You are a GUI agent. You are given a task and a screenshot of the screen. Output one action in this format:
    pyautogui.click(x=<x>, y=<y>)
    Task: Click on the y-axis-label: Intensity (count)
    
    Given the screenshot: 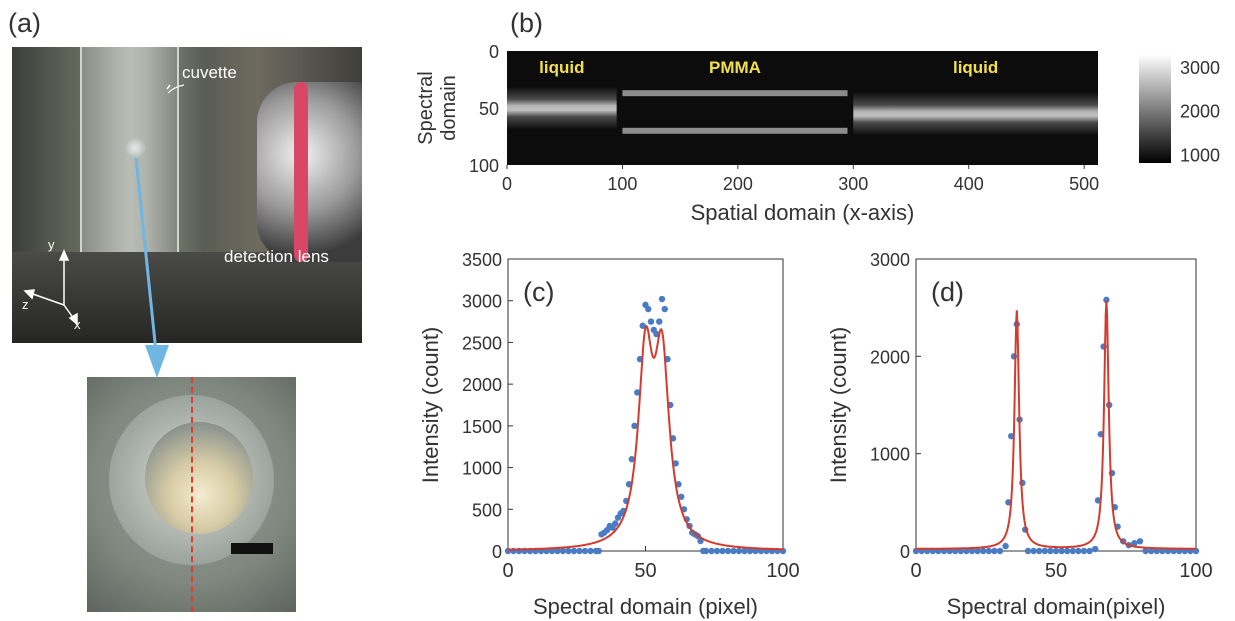 What is the action you would take?
    pyautogui.click(x=430, y=405)
    